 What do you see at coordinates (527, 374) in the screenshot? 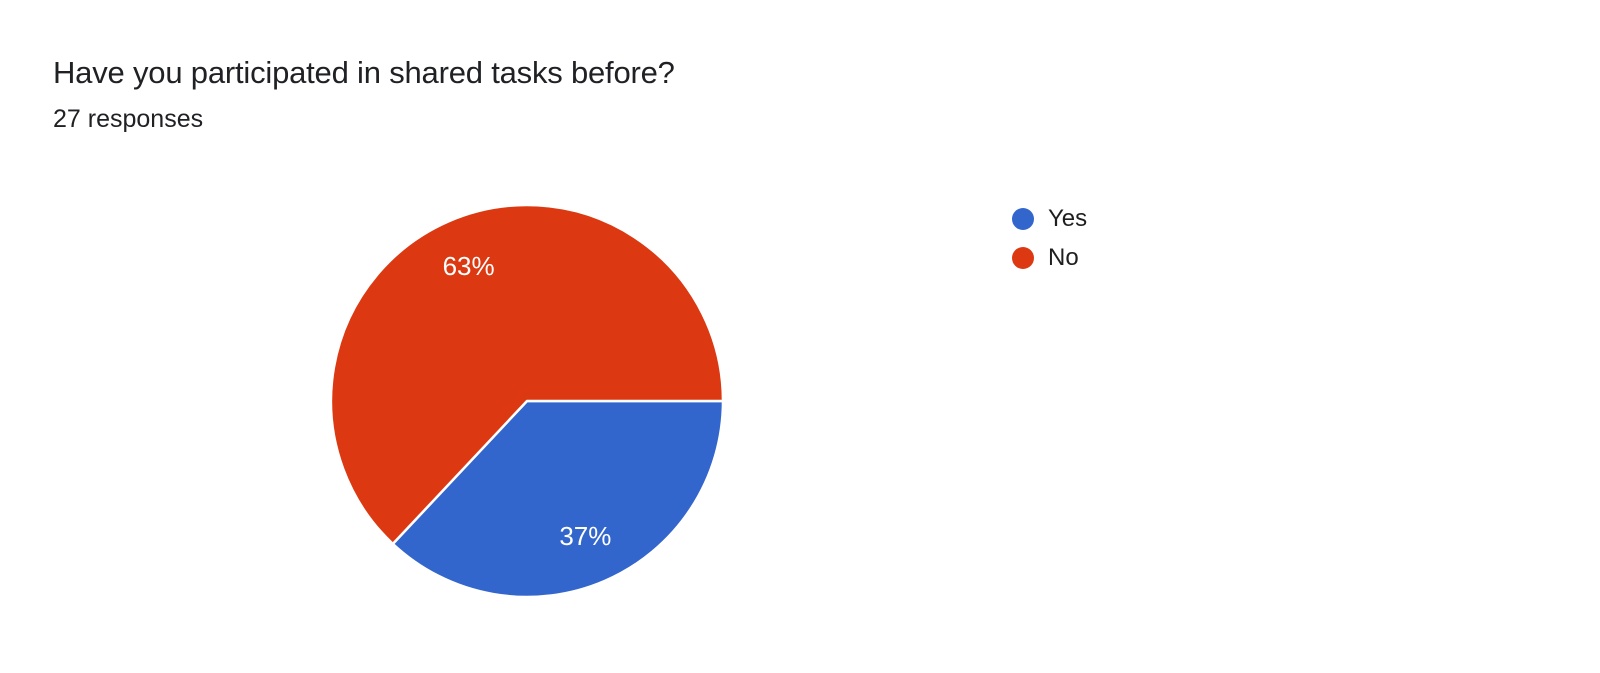
I see `pie-slice-no` at bounding box center [527, 374].